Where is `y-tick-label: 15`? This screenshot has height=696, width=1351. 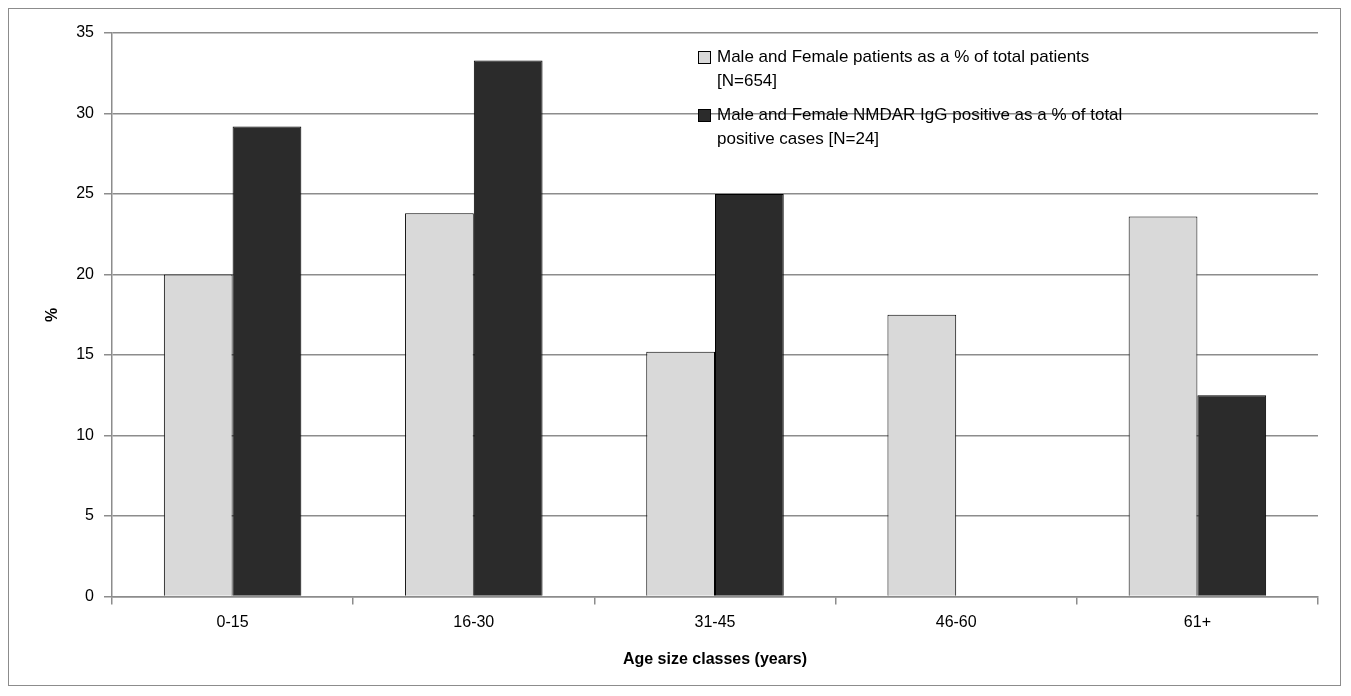
y-tick-label: 15 is located at coordinates (85, 354).